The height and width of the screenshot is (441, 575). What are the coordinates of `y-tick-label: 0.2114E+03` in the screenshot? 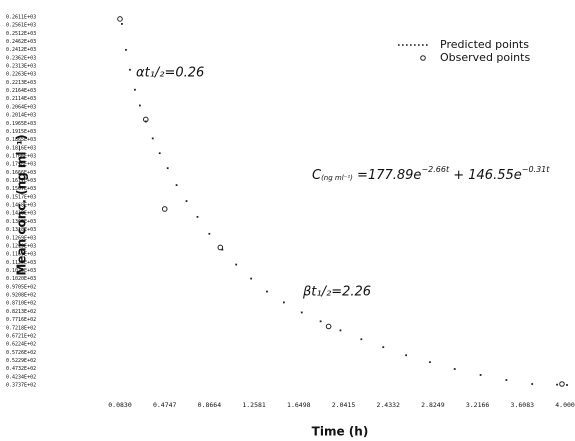 It's located at (21, 99).